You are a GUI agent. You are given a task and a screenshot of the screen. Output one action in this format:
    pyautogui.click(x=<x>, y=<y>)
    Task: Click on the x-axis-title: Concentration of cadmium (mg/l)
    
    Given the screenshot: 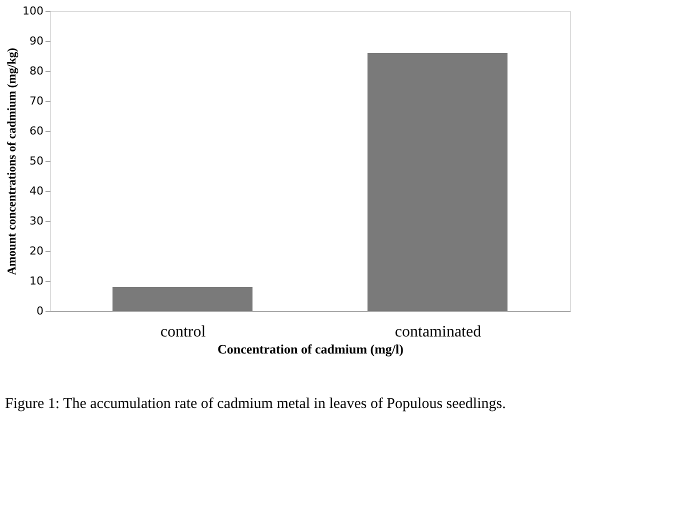 What is the action you would take?
    pyautogui.click(x=311, y=349)
    